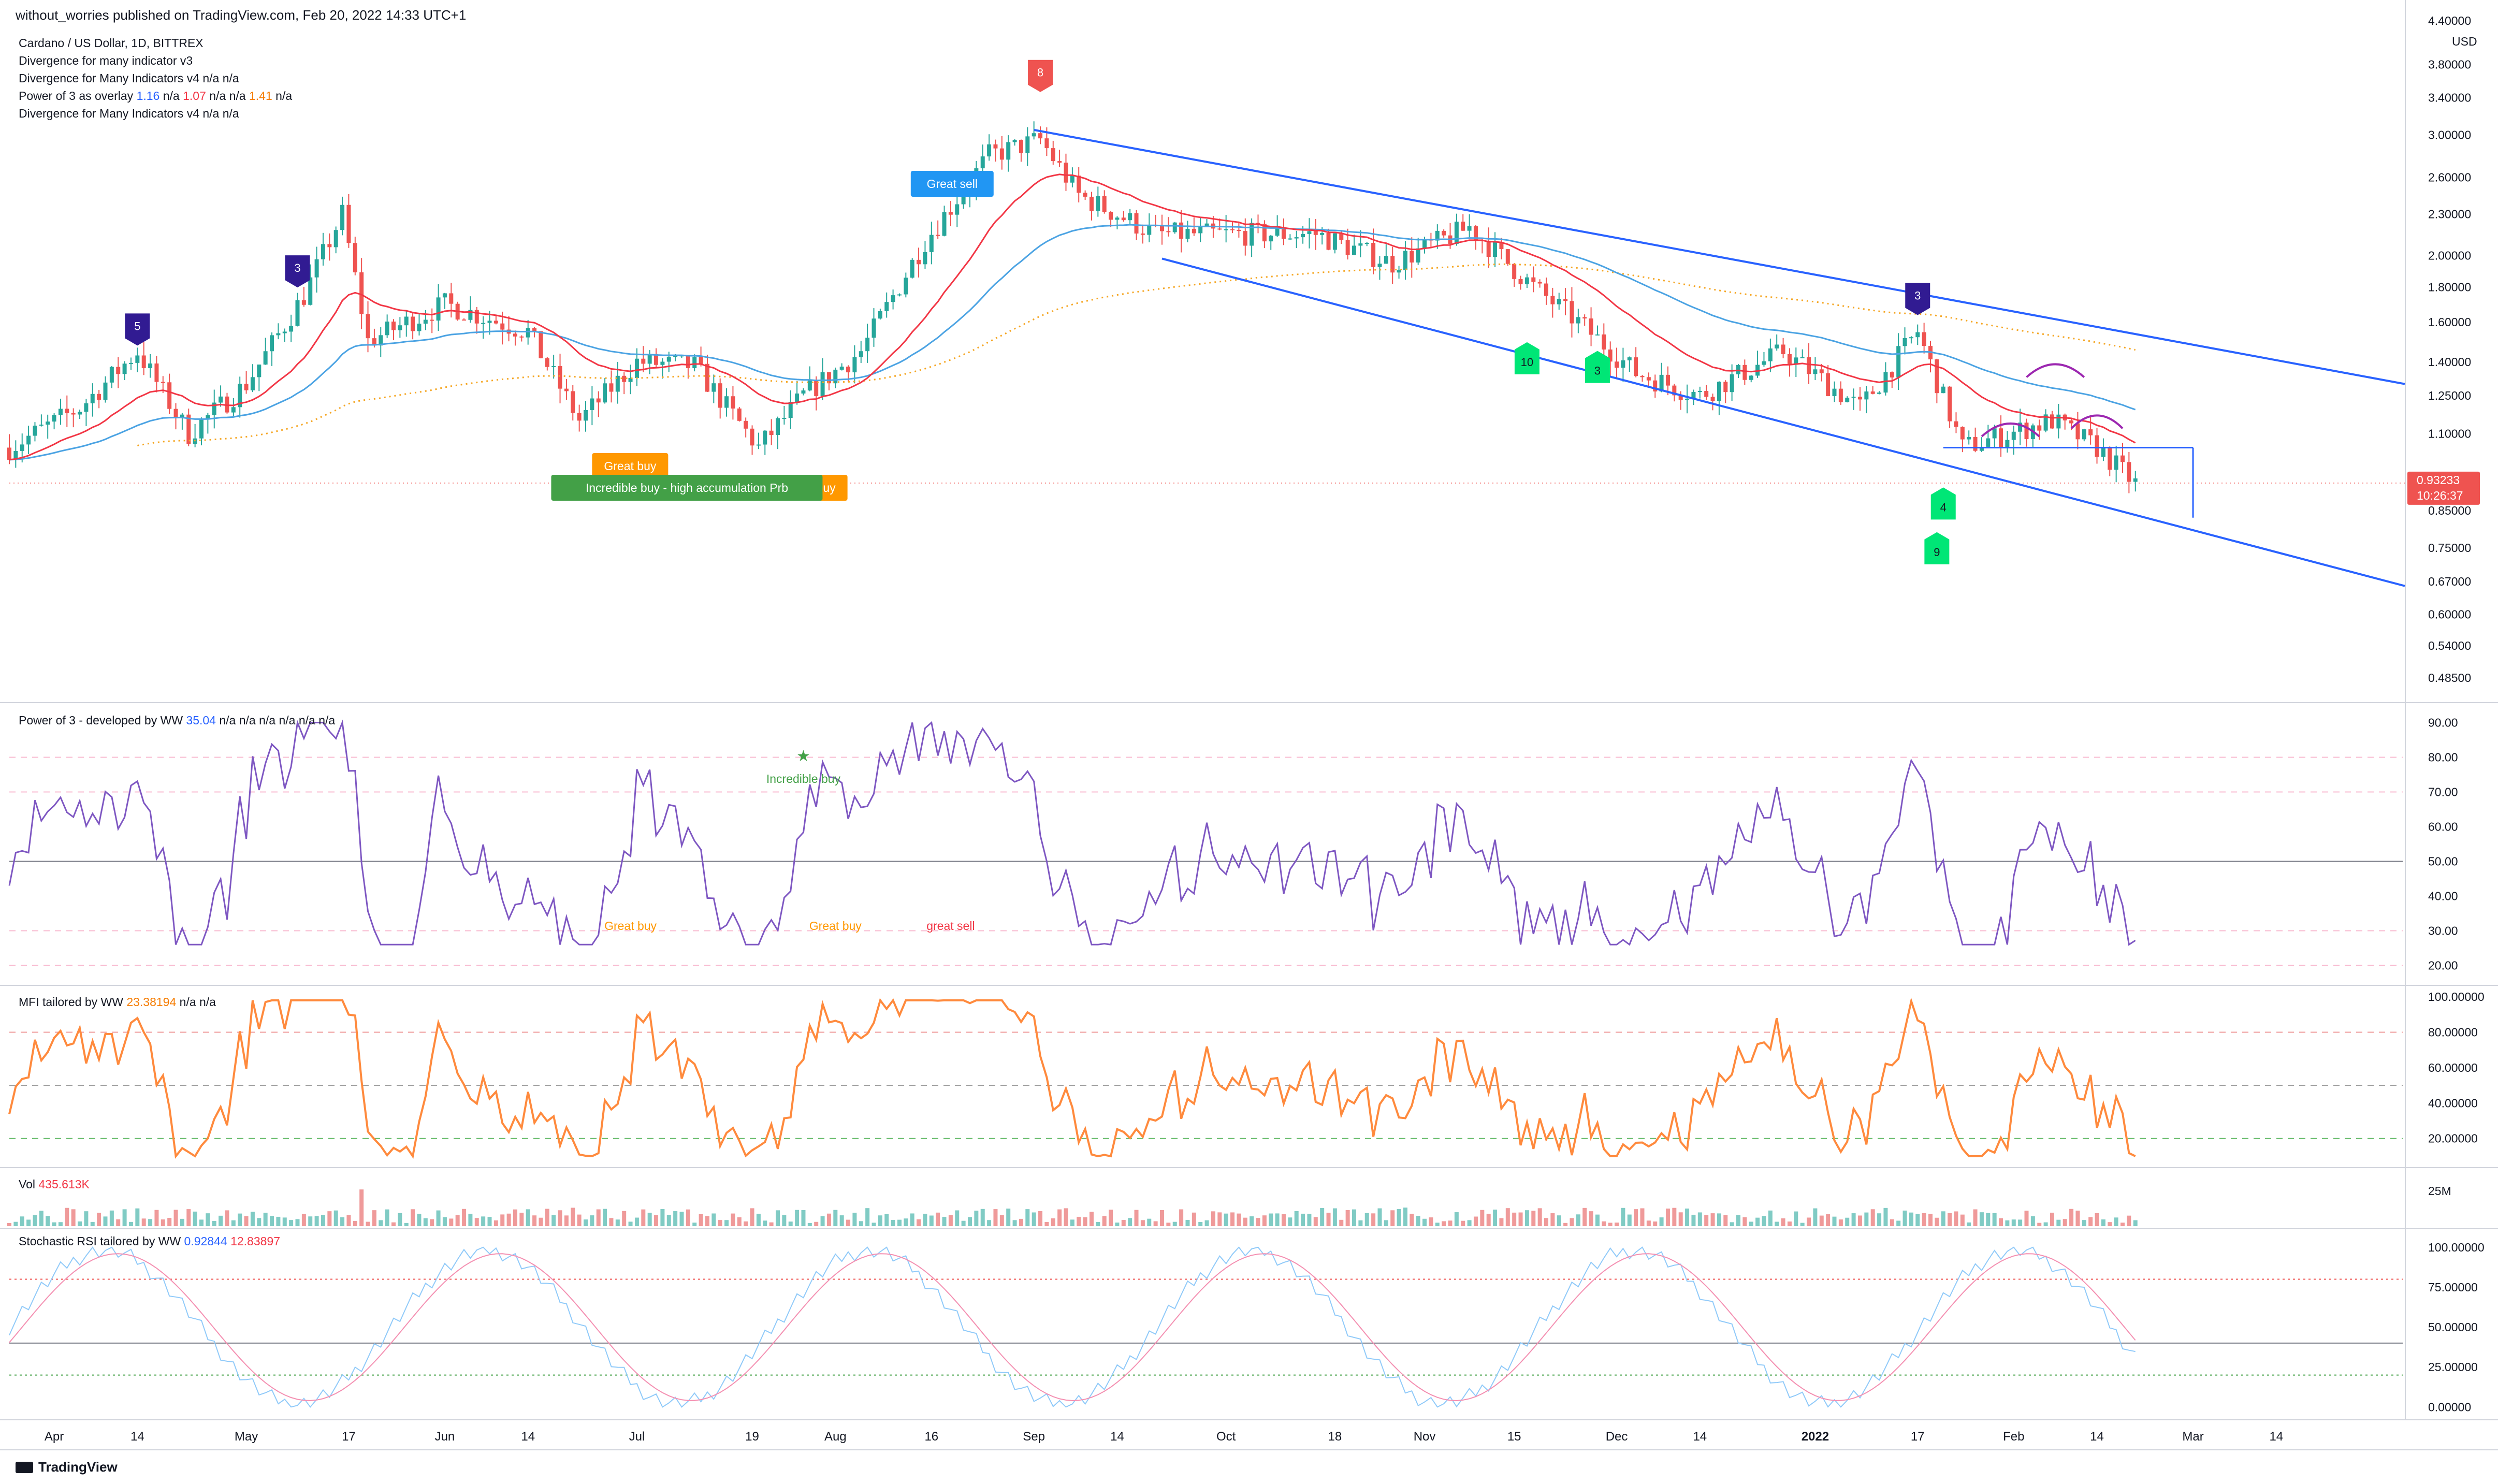 The width and height of the screenshot is (2498, 1484). I want to click on legend-power3-value: 35.04, so click(201, 720).